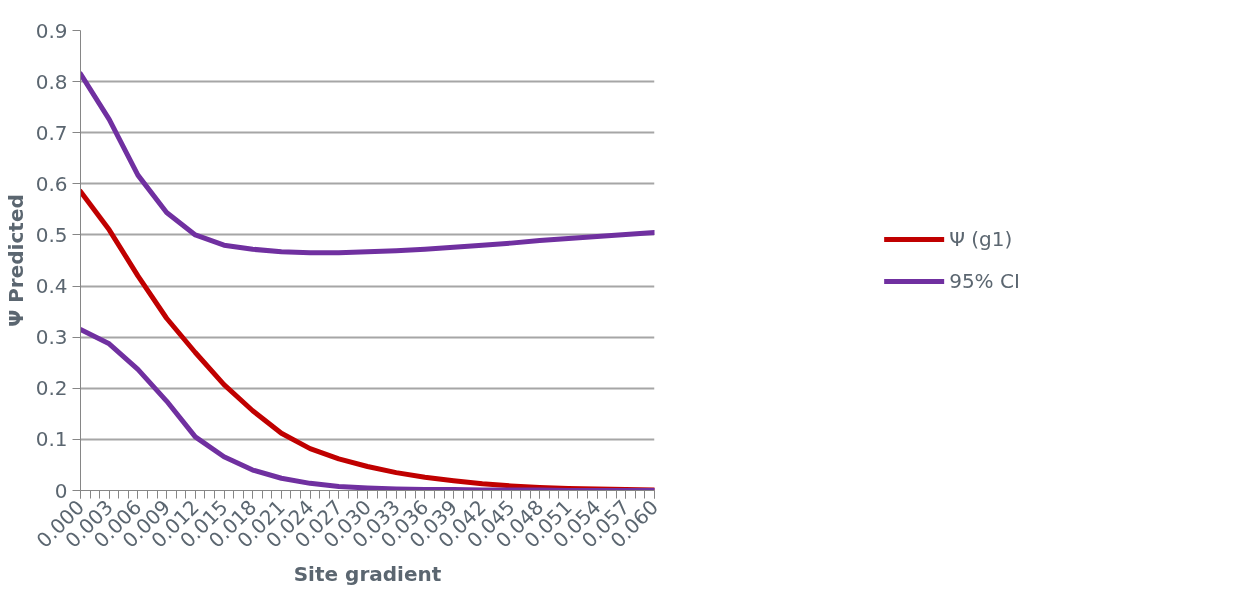  I want to click on y-tick-label: 0.9, so click(51, 30).